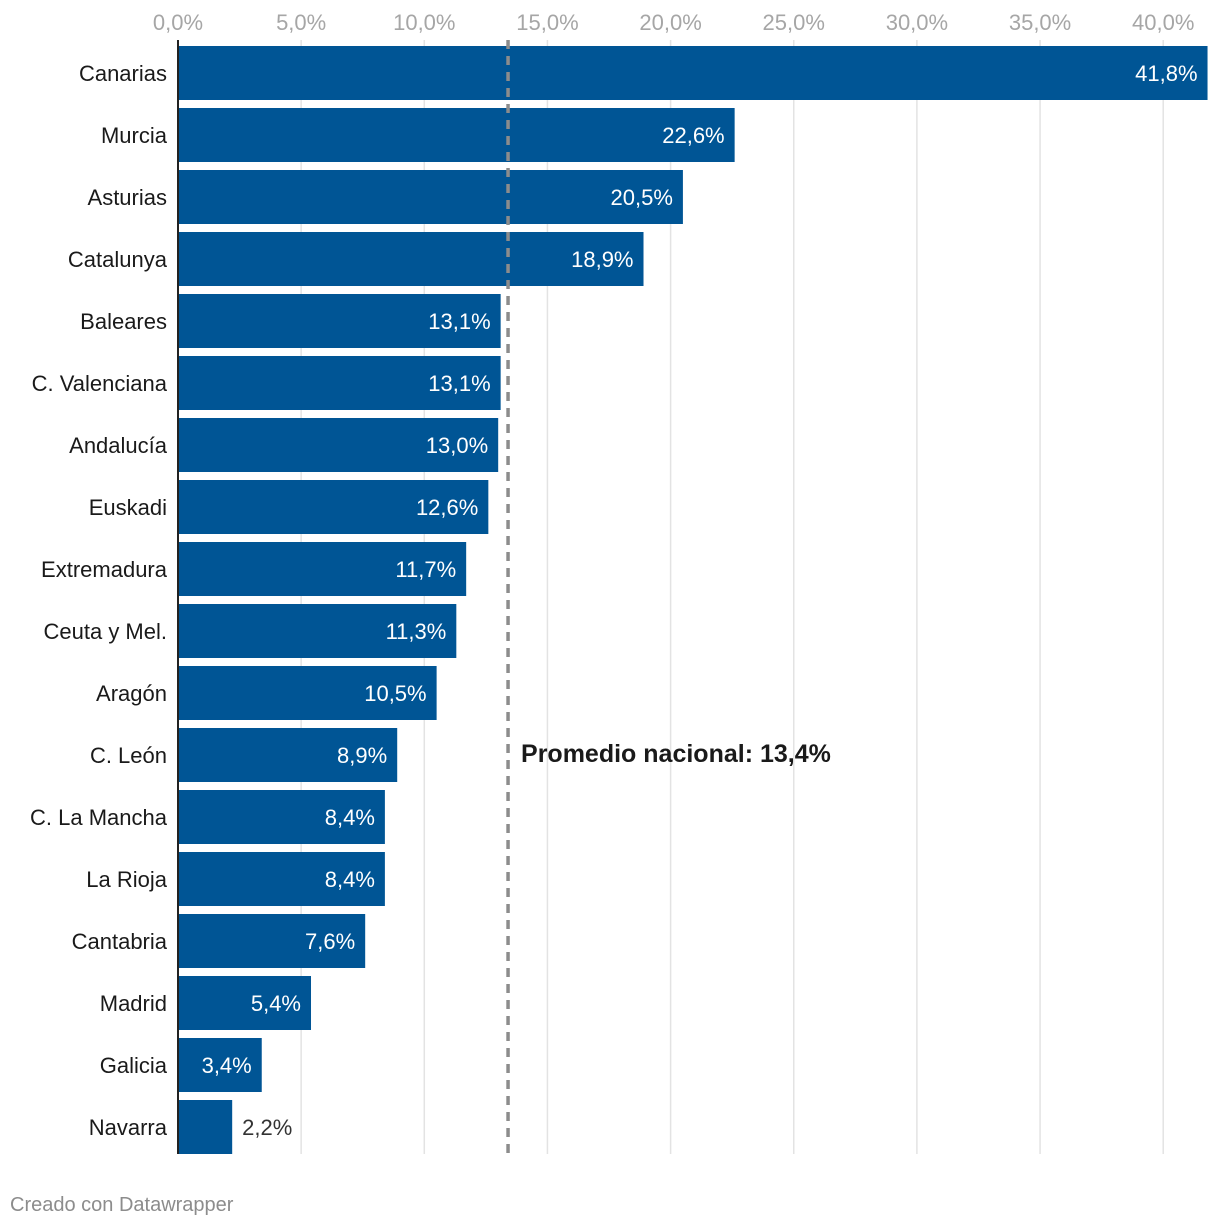 The image size is (1220, 1230). I want to click on category-label: Madrid, so click(133, 1003).